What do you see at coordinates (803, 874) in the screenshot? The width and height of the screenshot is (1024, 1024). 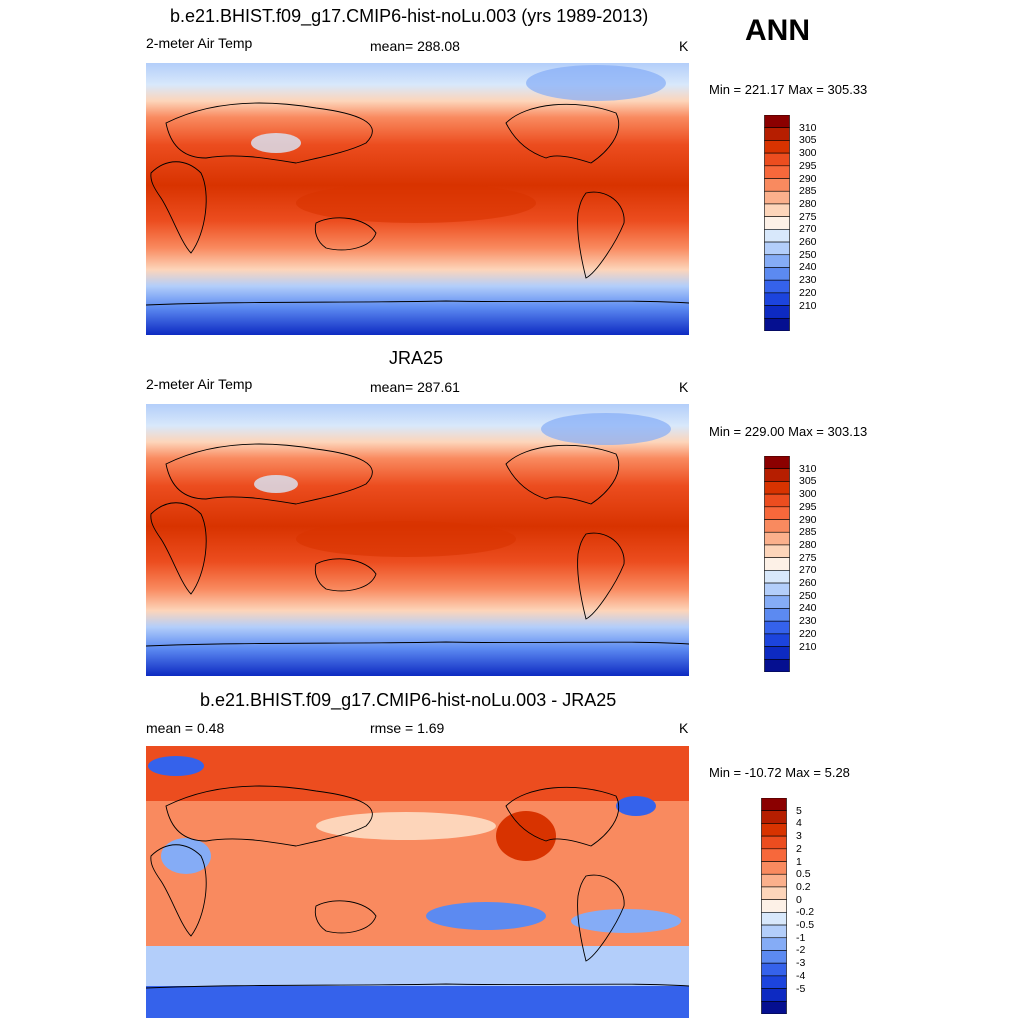 I see `colorbar-tick-label: 0.5` at bounding box center [803, 874].